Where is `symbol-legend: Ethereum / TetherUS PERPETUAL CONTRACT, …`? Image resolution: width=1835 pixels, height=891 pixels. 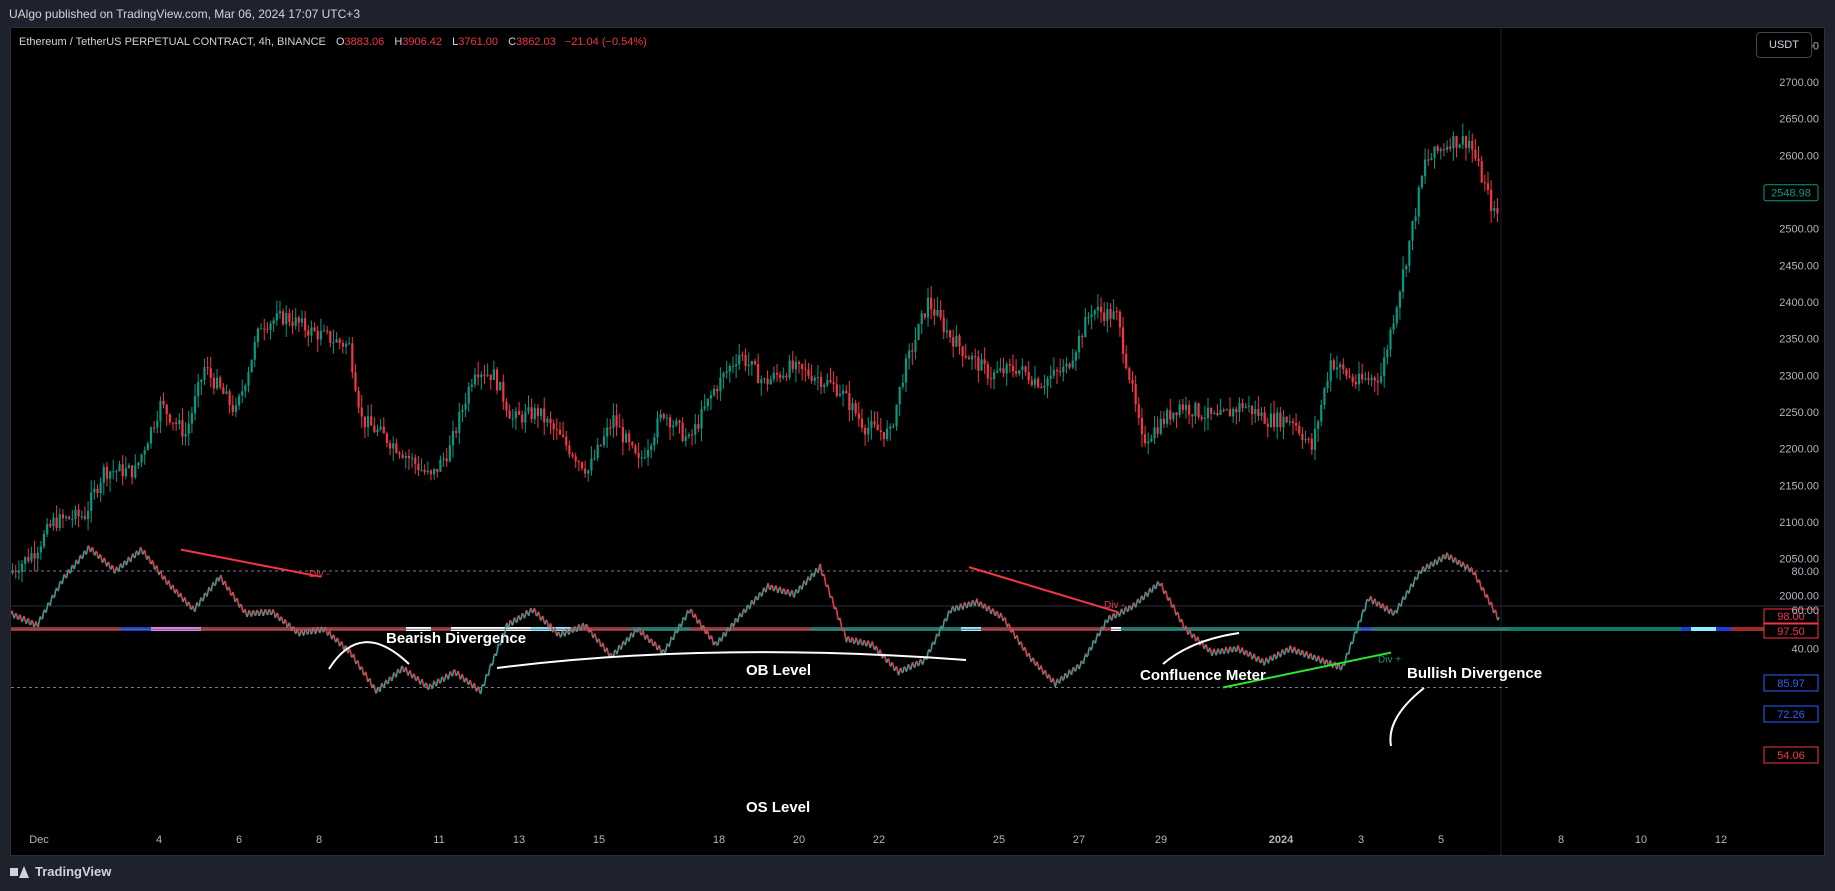
symbol-legend: Ethereum / TetherUS PERPETUAL CONTRACT, … is located at coordinates (333, 42).